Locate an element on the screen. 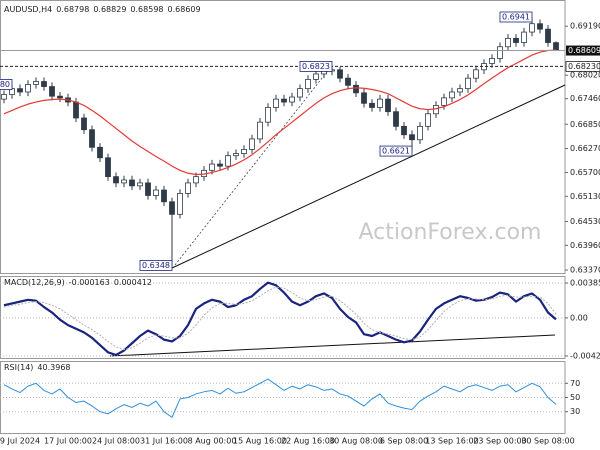 The width and height of the screenshot is (600, 450). pivot-label: 0.6780 is located at coordinates (5, 84).